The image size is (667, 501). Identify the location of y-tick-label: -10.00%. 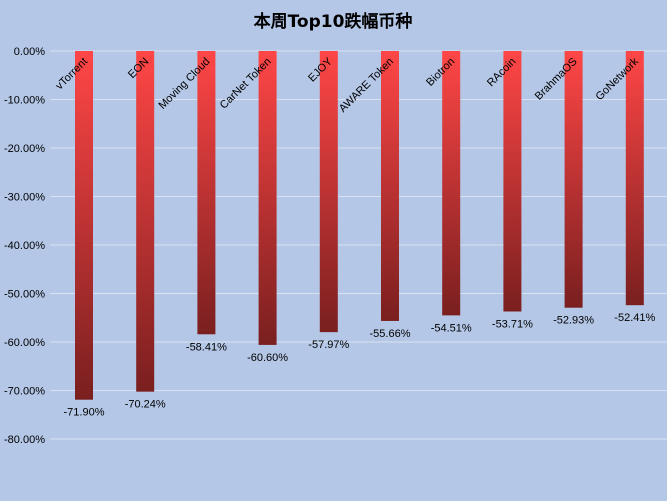
(24, 101).